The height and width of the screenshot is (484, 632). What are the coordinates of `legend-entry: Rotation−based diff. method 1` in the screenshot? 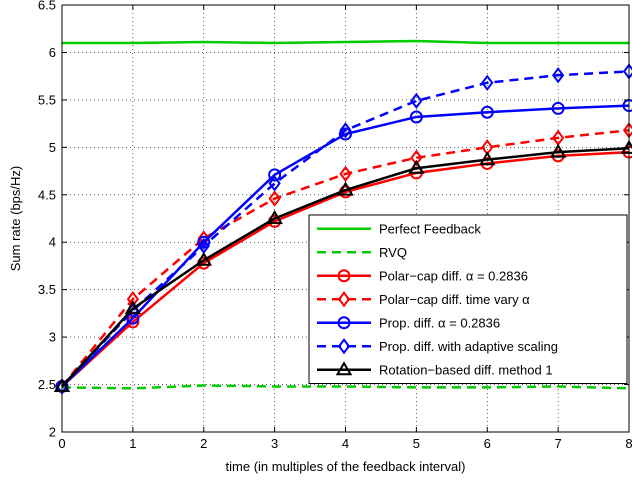 It's located at (435, 369).